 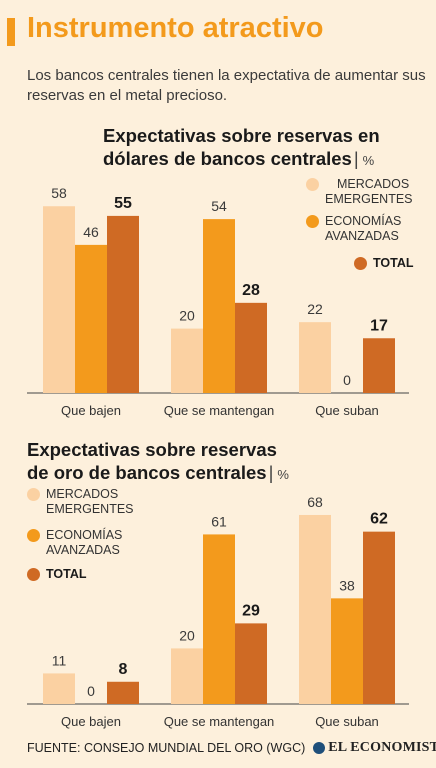 I want to click on publisher-logo-text: EL ECONOMISTA, so click(x=382, y=747).